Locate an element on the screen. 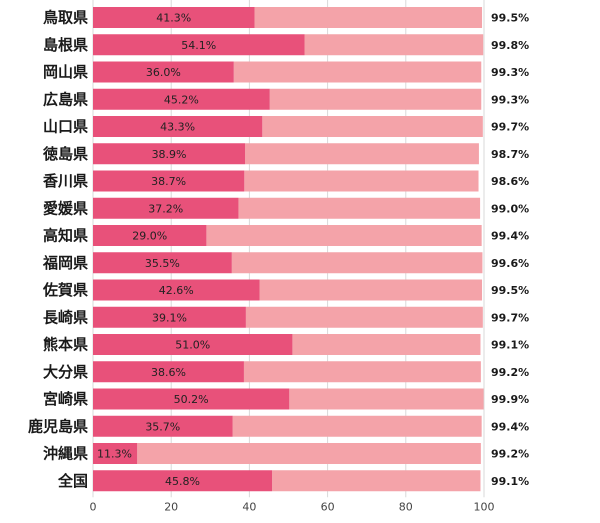 The image size is (600, 523). category-label: 長崎県 is located at coordinates (65, 317).